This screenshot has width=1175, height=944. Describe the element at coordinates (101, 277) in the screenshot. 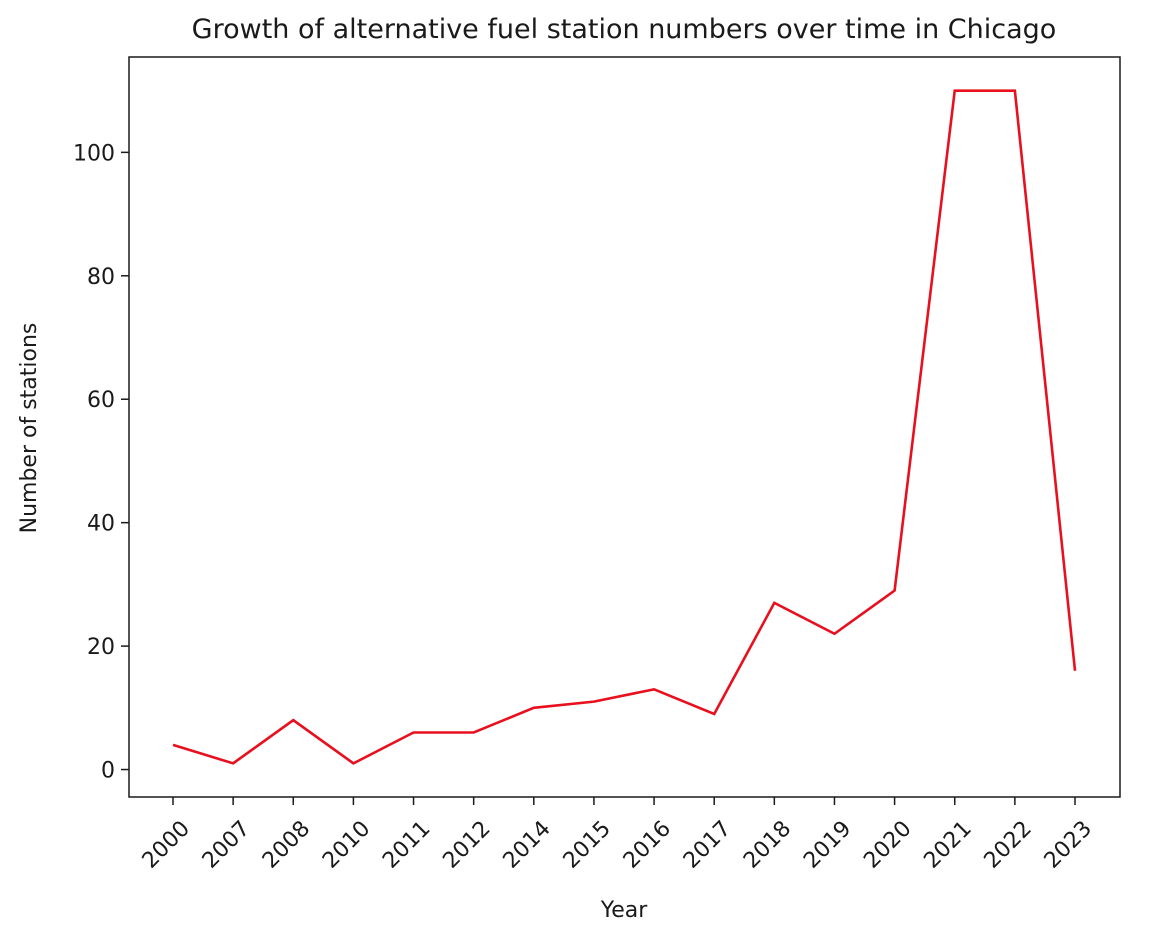

I see `y-tick-label: 80` at that location.